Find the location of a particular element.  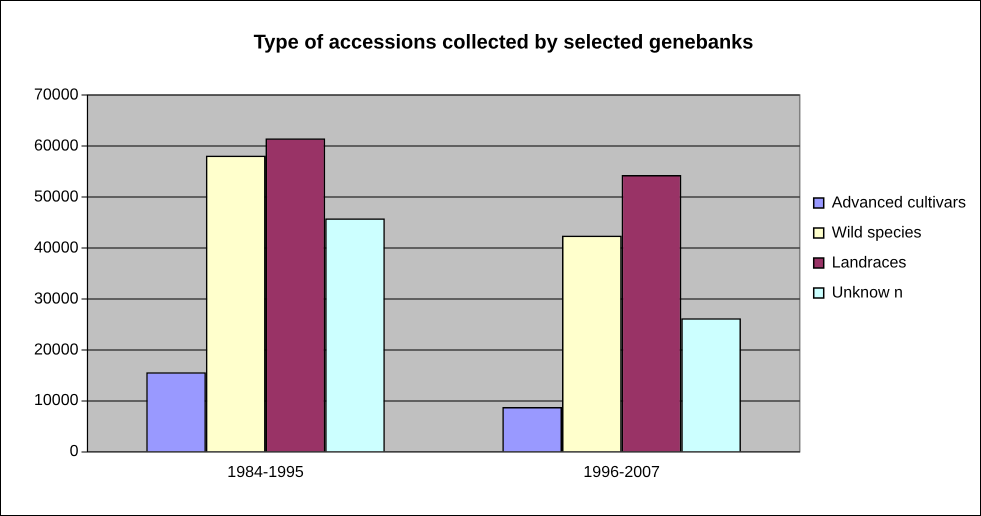

y-tick-label: 10000 is located at coordinates (56, 401).